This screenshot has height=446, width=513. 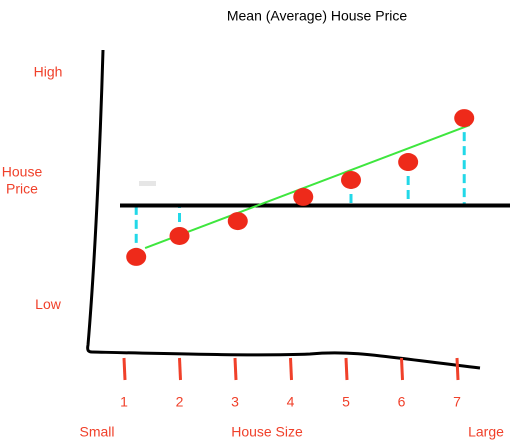 What do you see at coordinates (317, 16) in the screenshot?
I see `chart-title: Mean (Average) House Price` at bounding box center [317, 16].